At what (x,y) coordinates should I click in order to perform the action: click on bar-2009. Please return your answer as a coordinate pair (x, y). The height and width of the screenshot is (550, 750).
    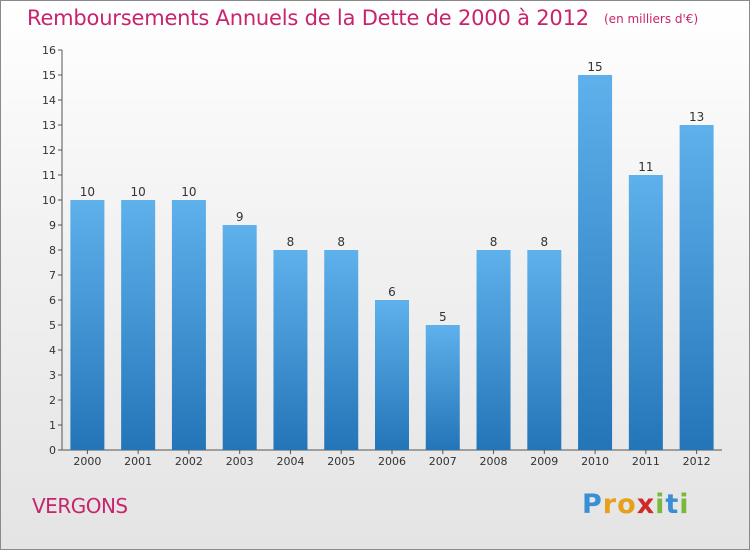
    Looking at the image, I should click on (544, 350).